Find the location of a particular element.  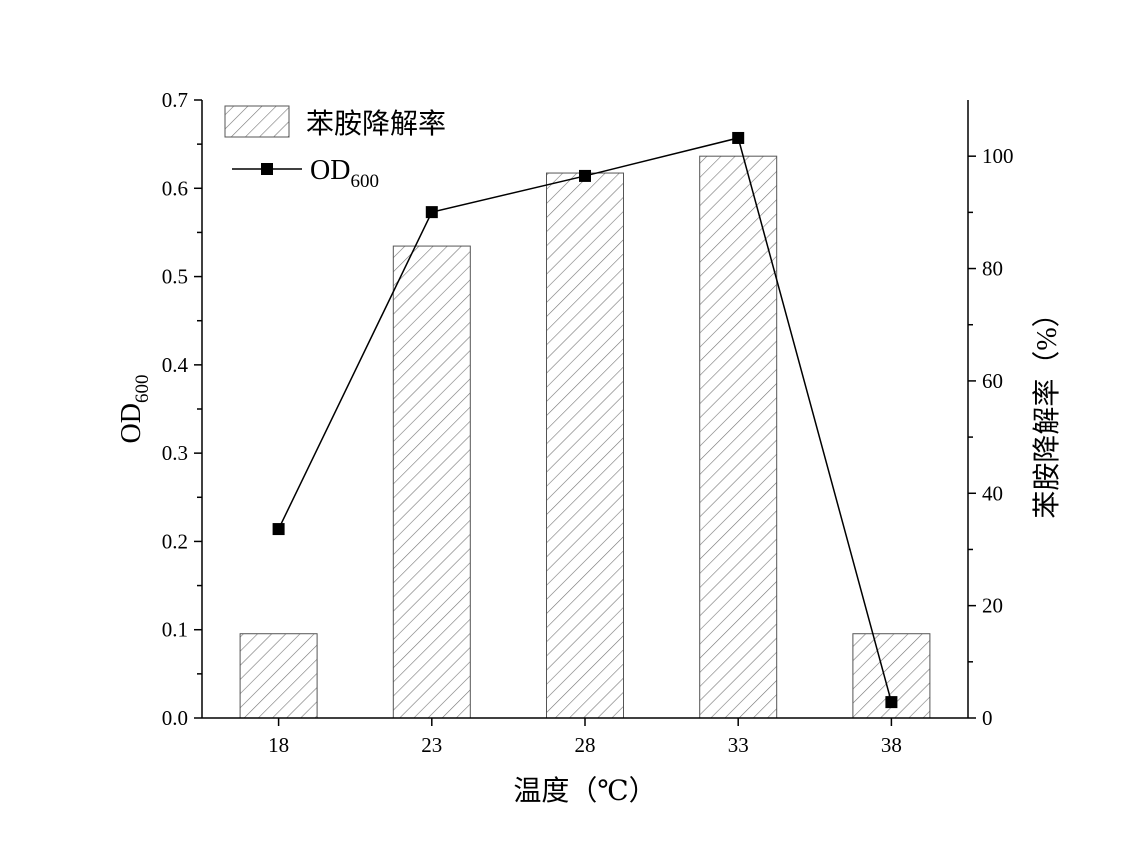

right-y-ticks: 0 20 40 60 80 100 is located at coordinates (991, 437).